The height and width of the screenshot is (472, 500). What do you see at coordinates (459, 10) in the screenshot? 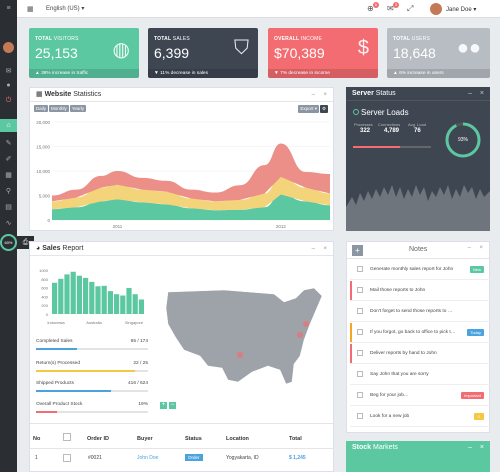
I see `user-name: Jane Doe` at bounding box center [459, 10].